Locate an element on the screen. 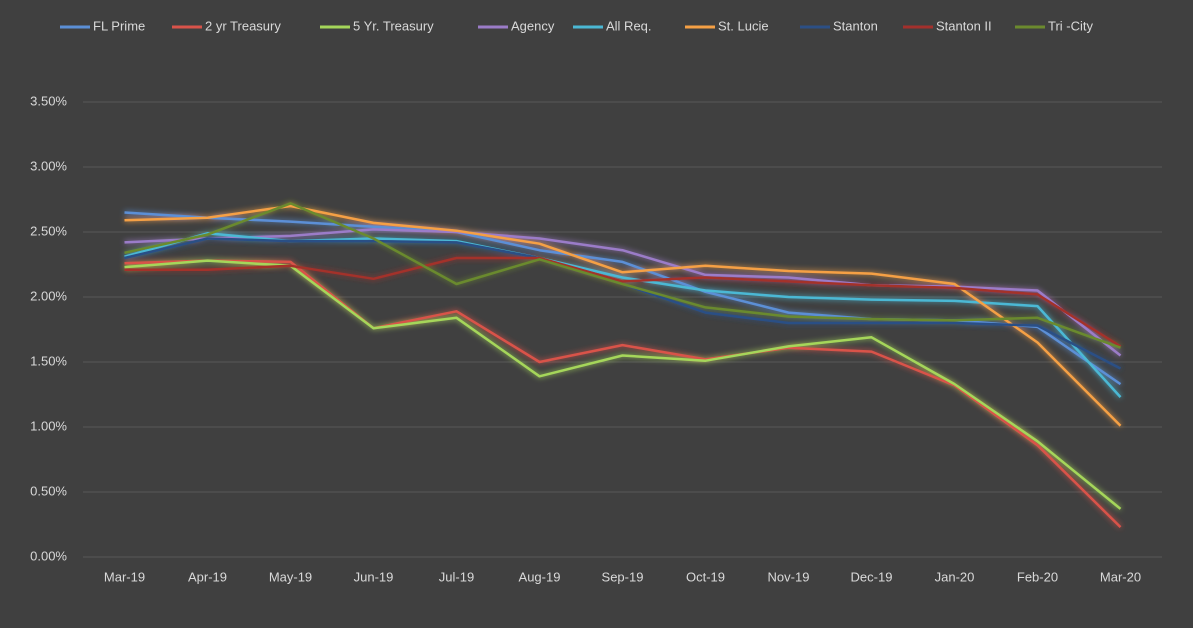  legend-label: FL Prime is located at coordinates (119, 25).